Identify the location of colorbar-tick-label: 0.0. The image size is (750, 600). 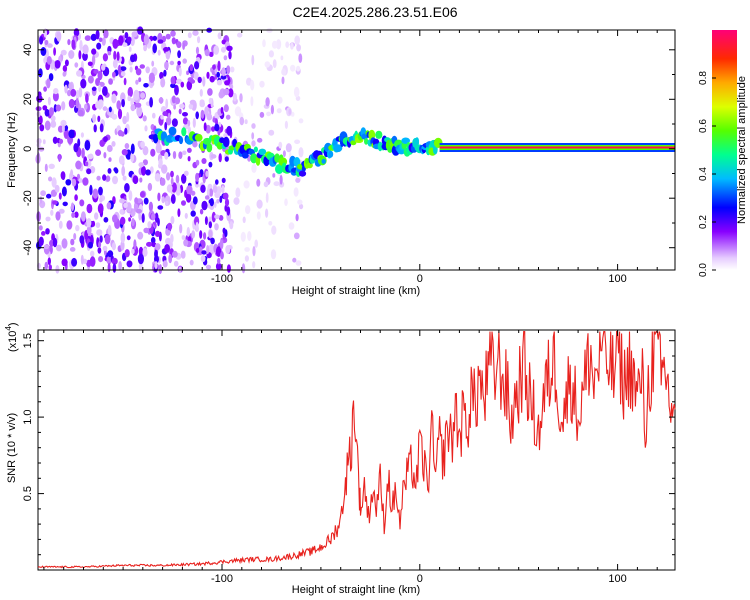
(703, 270).